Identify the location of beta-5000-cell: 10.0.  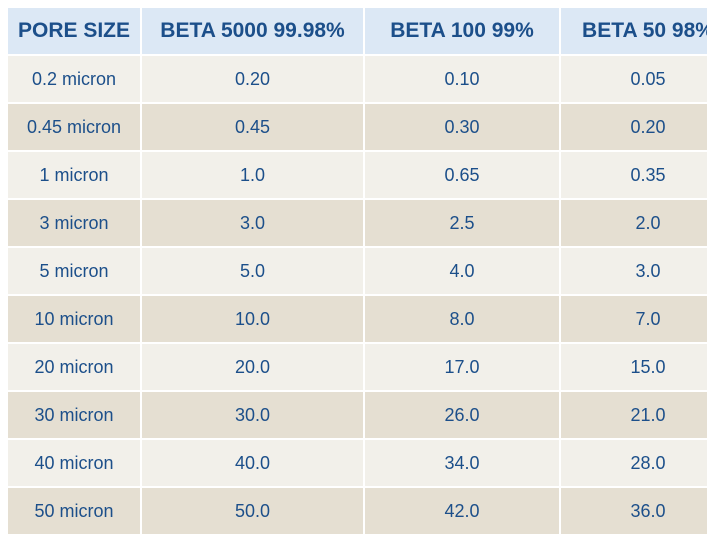
(252, 319).